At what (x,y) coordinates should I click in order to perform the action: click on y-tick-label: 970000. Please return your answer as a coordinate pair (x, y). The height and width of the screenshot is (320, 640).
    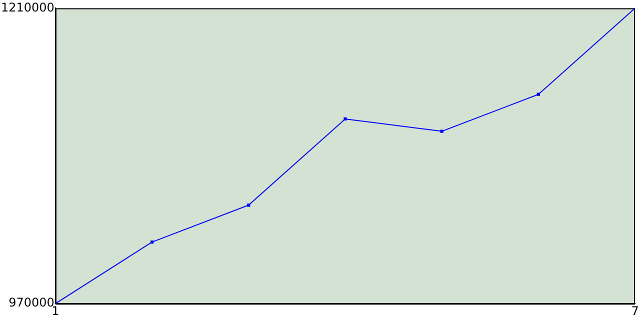
    Looking at the image, I should click on (31, 303).